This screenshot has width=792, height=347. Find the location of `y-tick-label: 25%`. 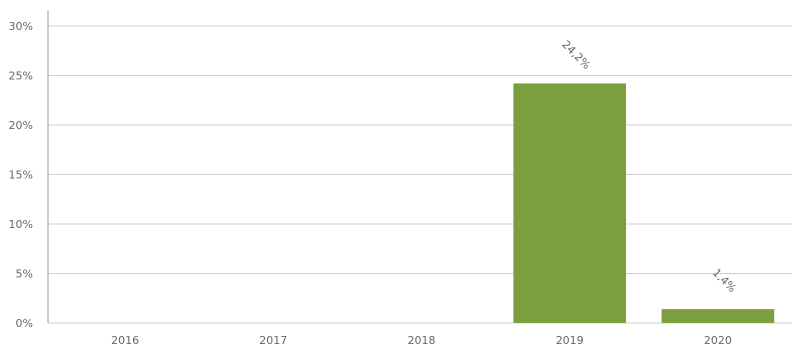

y-tick-label: 25% is located at coordinates (21, 76).